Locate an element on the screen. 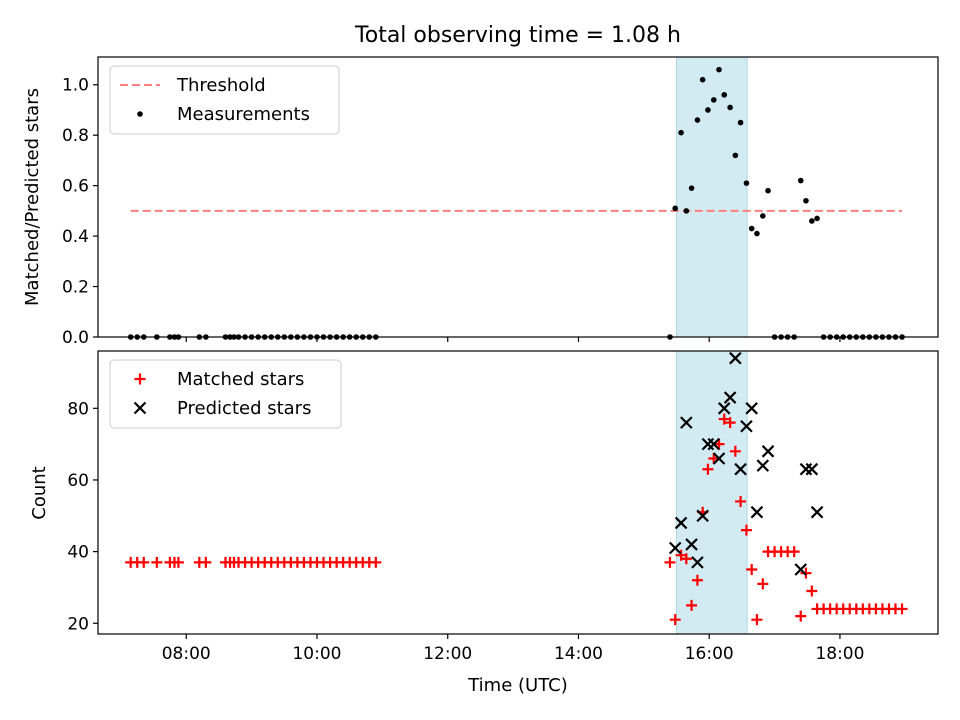 The height and width of the screenshot is (720, 960). top-legend is located at coordinates (224, 100).